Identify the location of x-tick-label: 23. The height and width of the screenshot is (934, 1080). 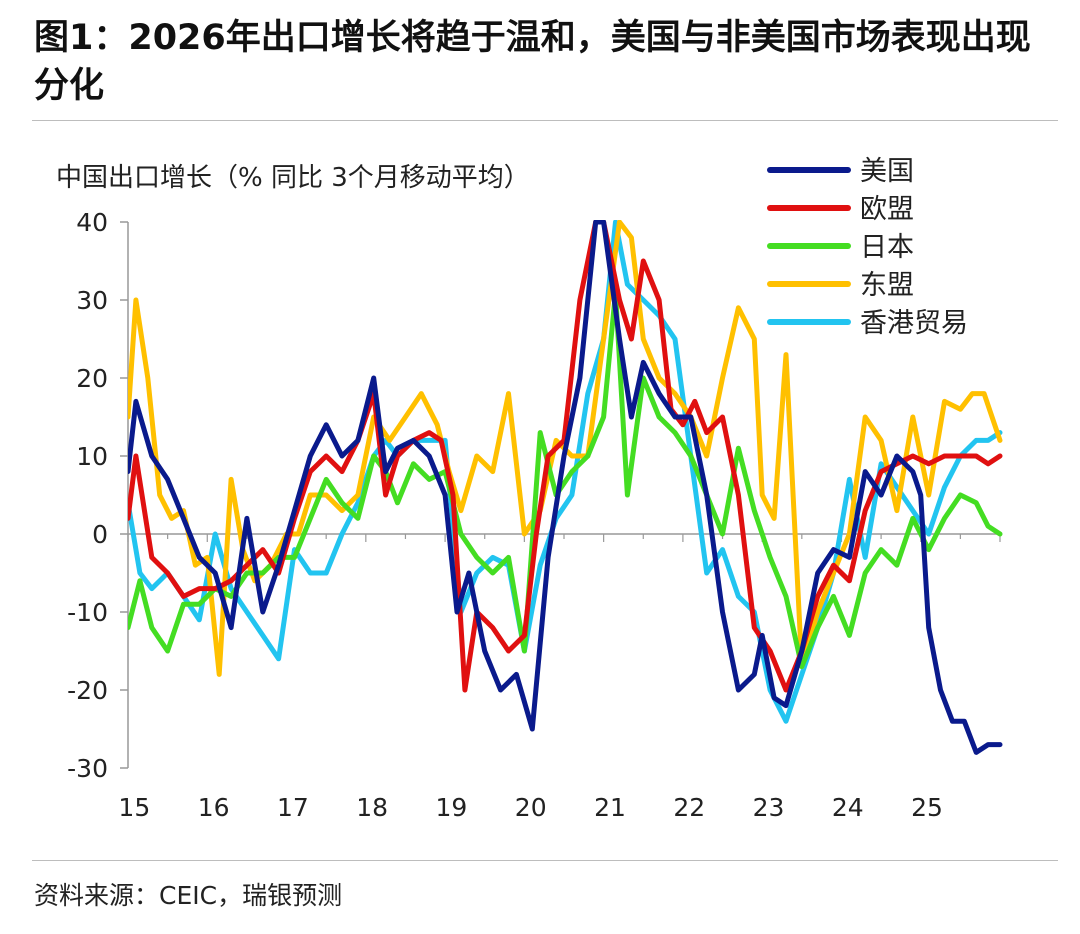
(769, 807).